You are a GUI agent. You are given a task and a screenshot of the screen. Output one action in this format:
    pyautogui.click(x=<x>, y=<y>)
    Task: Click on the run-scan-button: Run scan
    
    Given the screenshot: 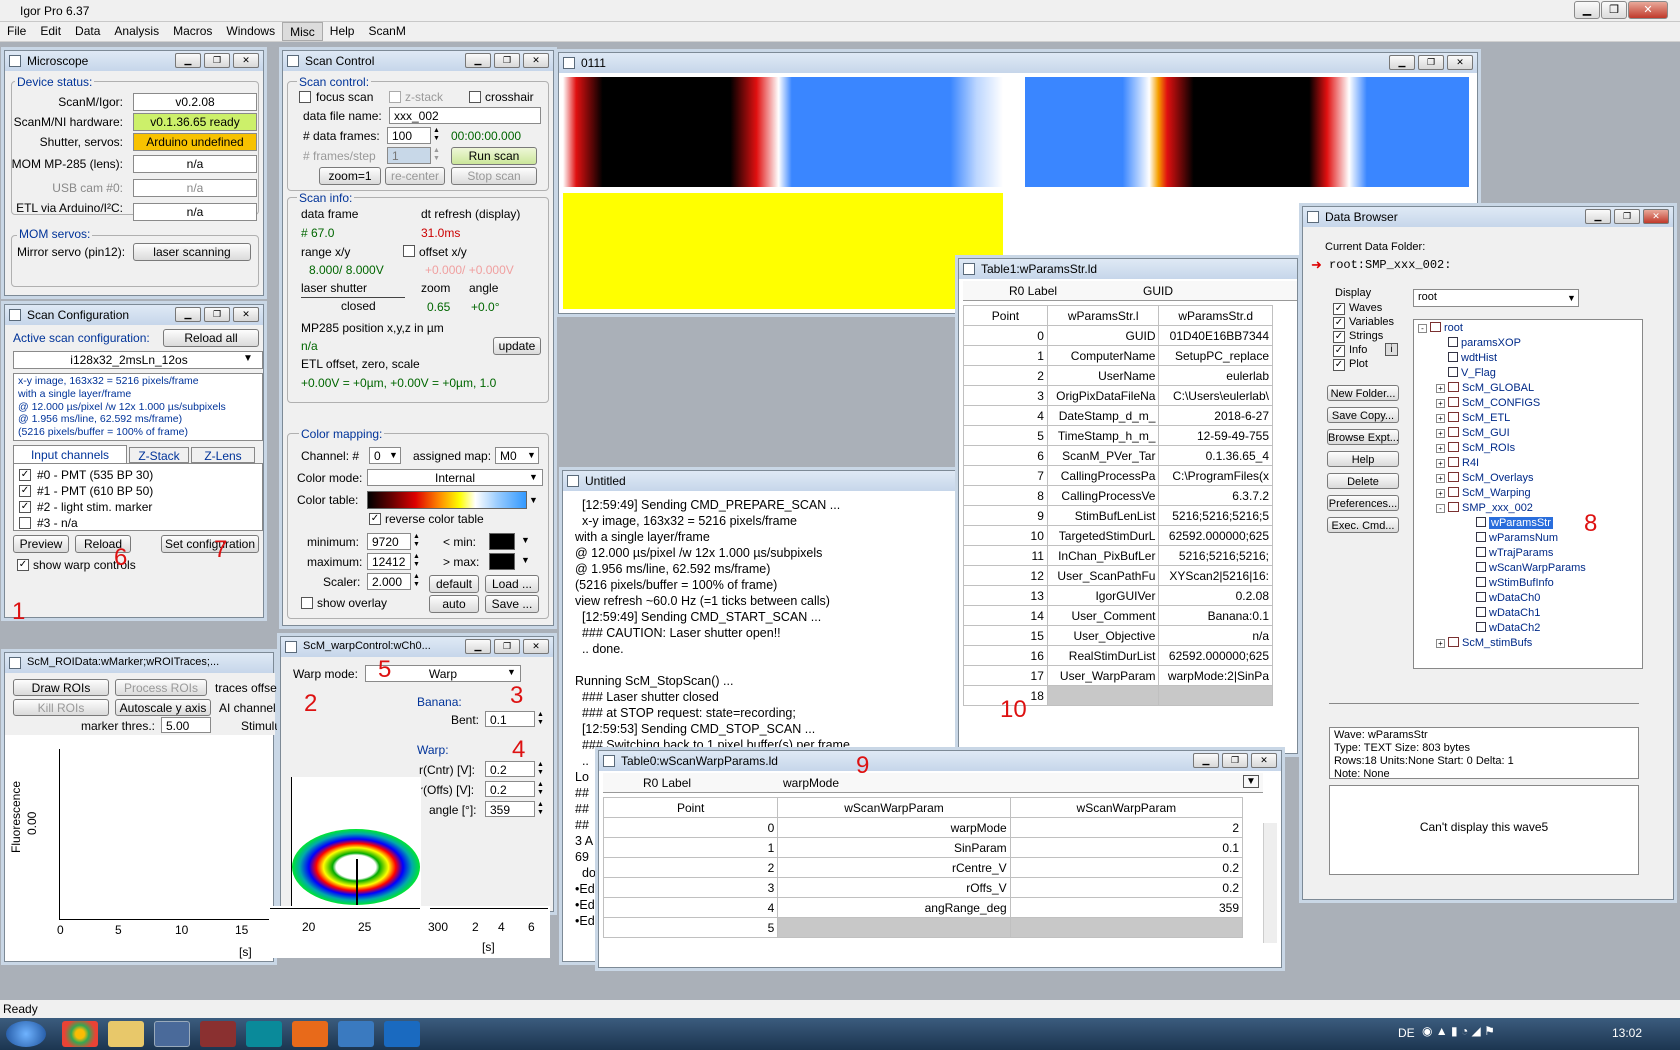 What is the action you would take?
    pyautogui.click(x=494, y=156)
    